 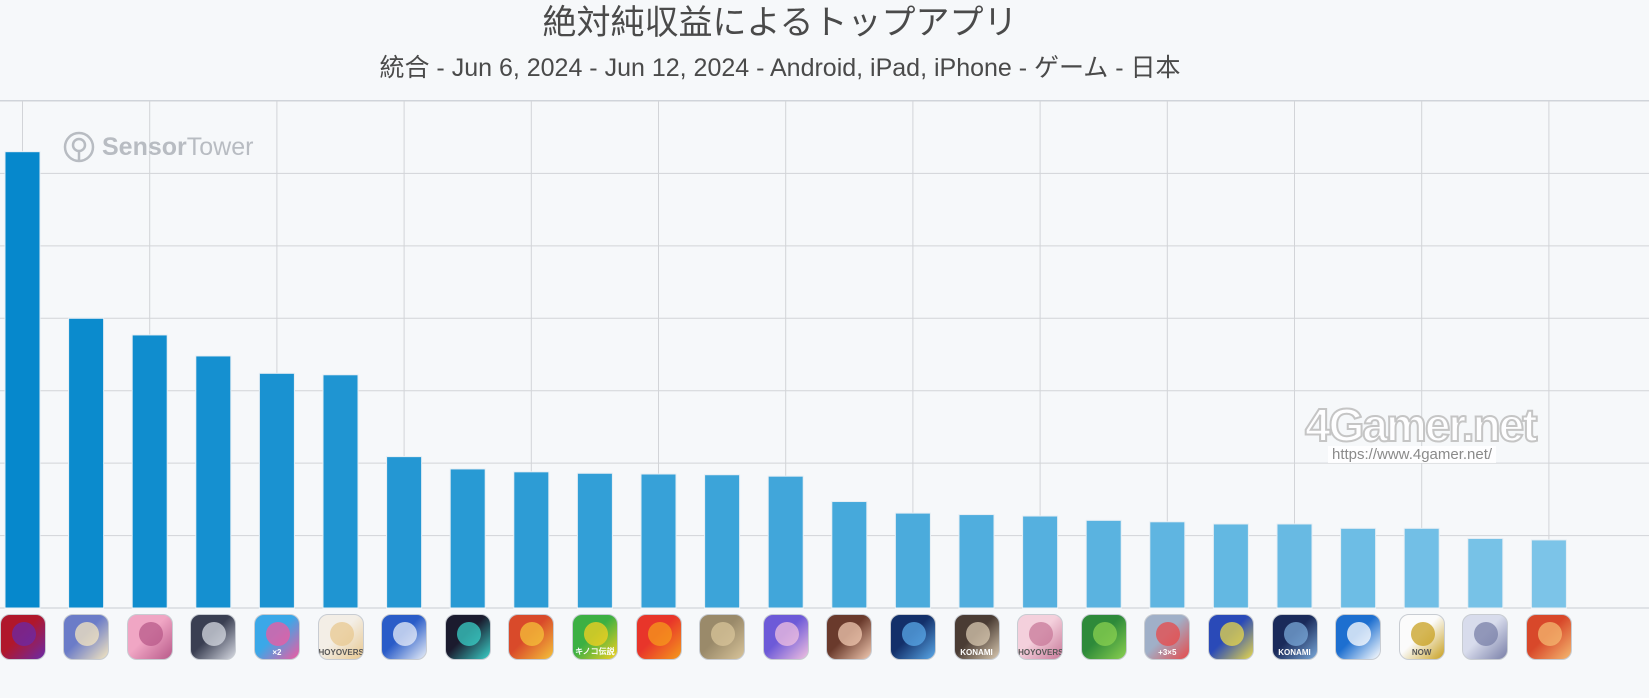 What do you see at coordinates (144, 146) in the screenshot?
I see `sensor-tower-strong: Sensor` at bounding box center [144, 146].